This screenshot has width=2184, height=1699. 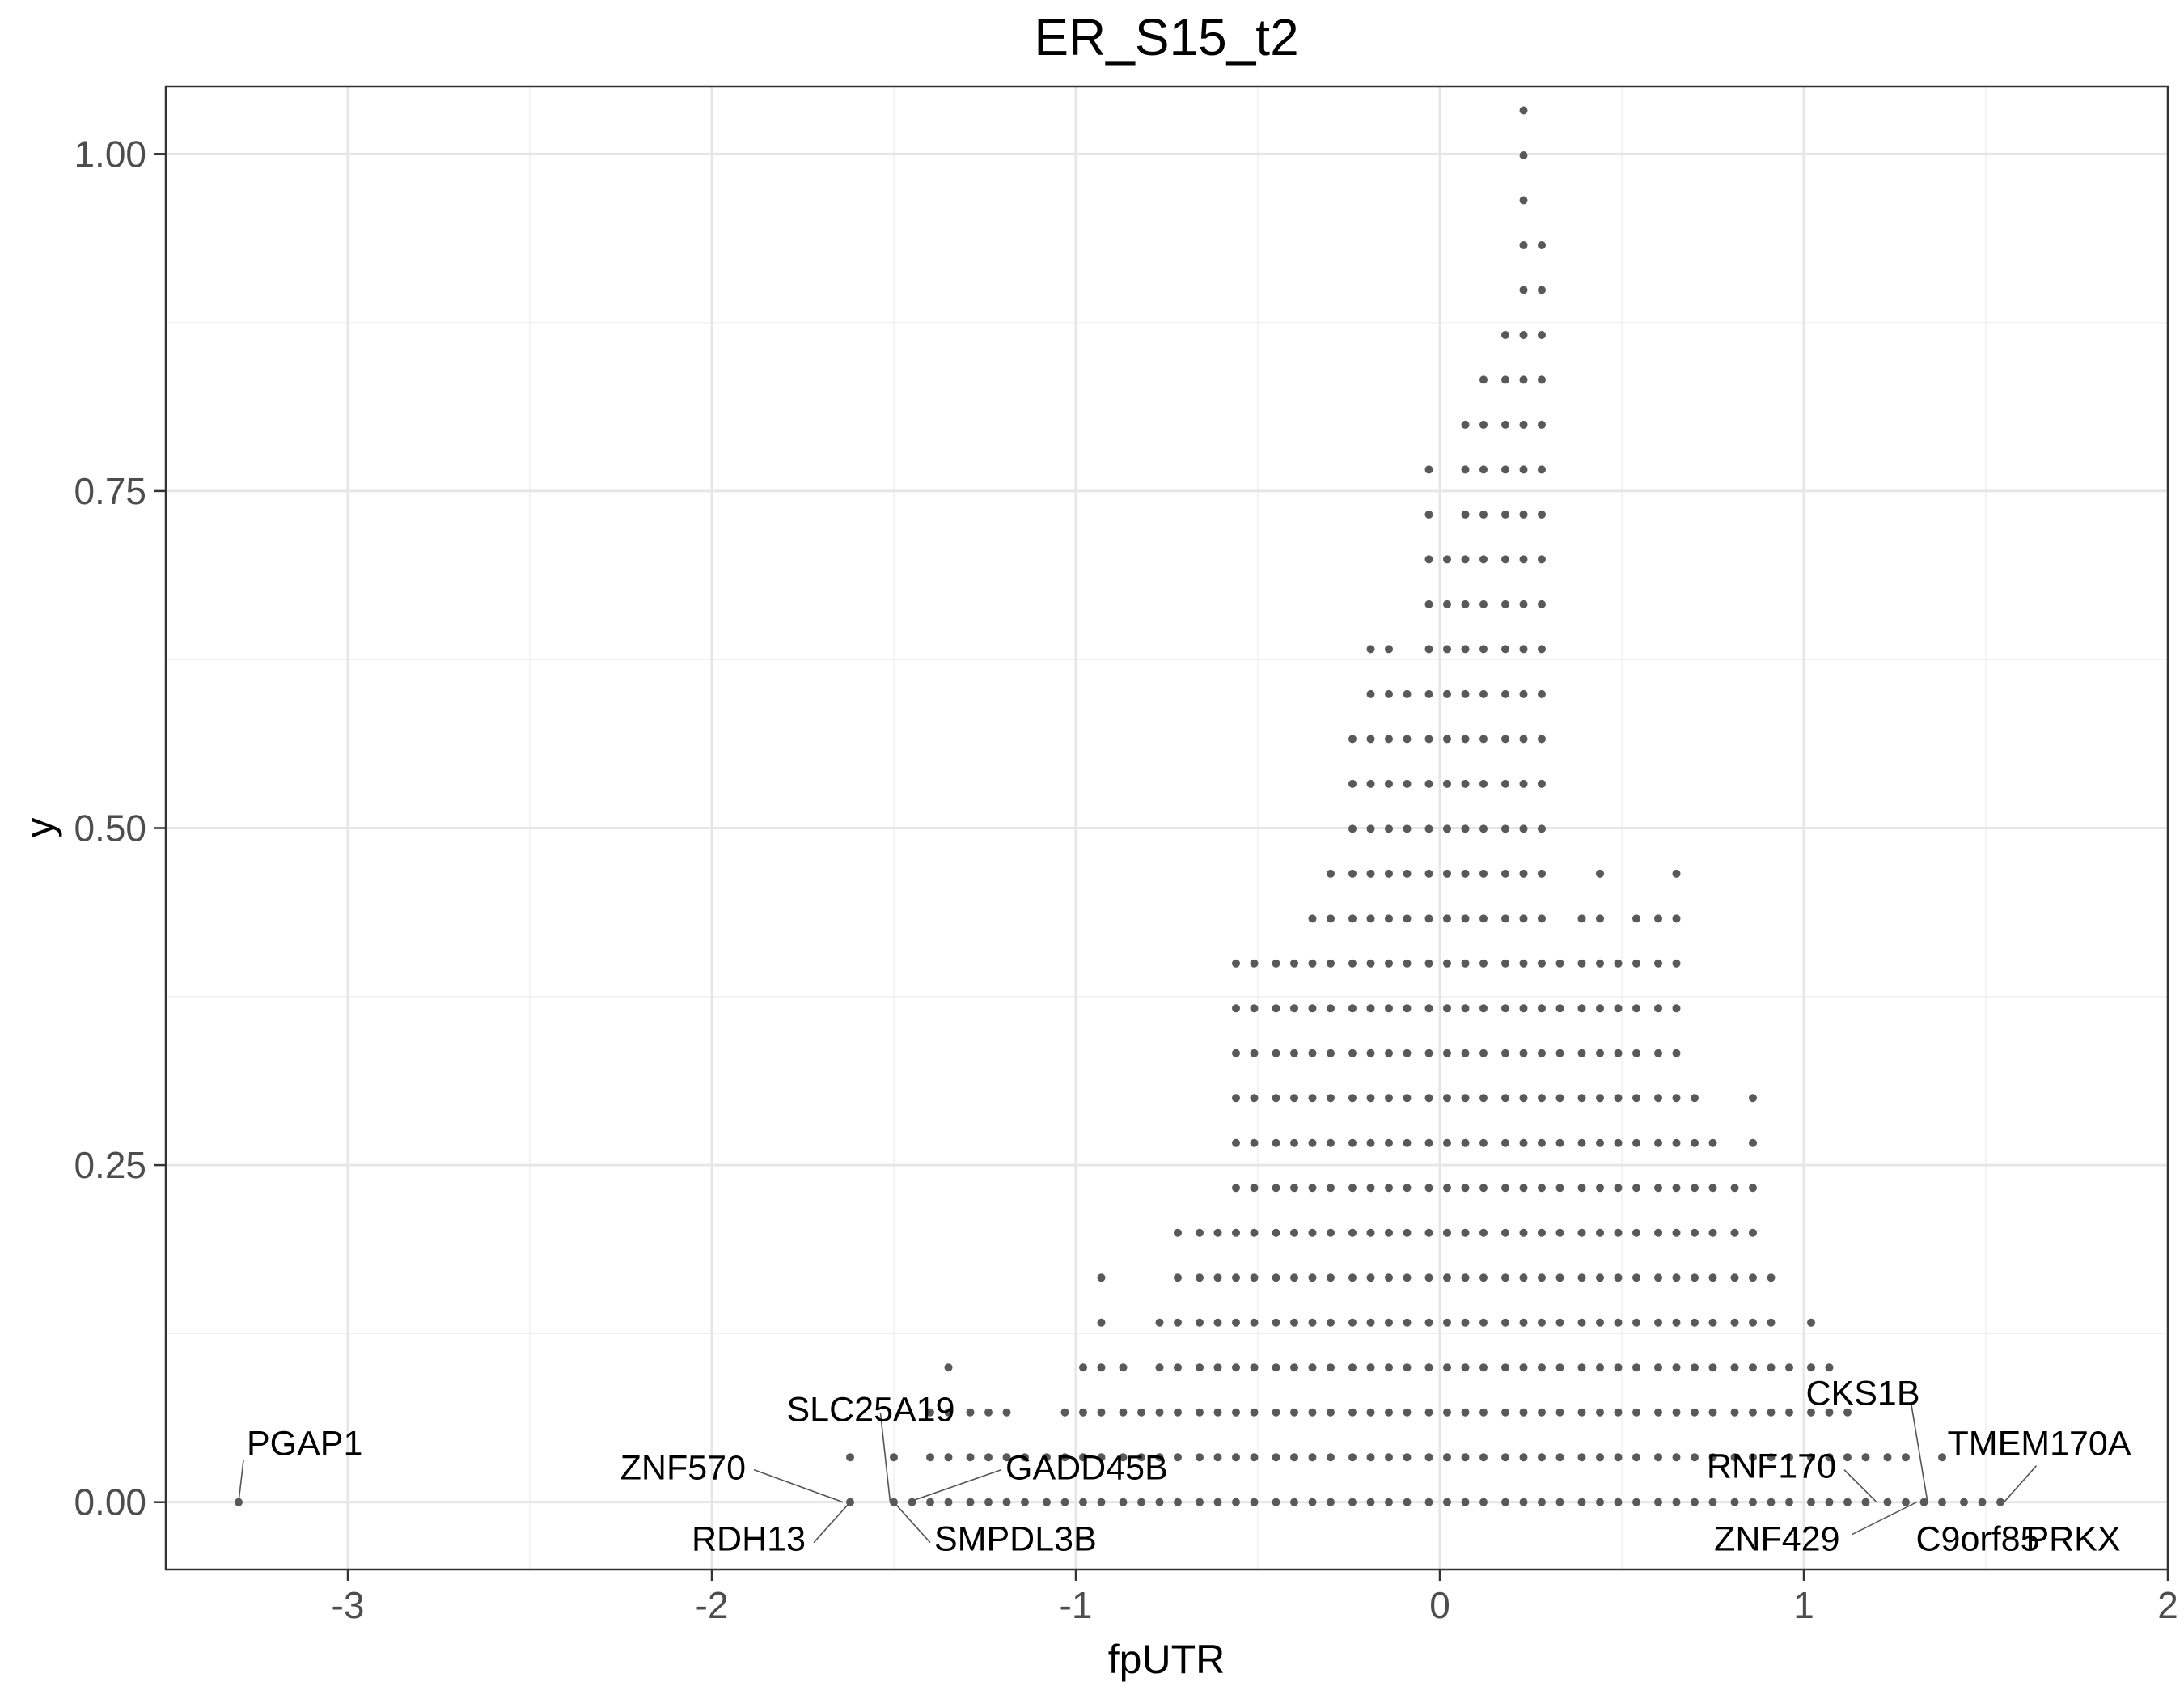 What do you see at coordinates (304, 1444) in the screenshot?
I see `gene-label: PGAP1` at bounding box center [304, 1444].